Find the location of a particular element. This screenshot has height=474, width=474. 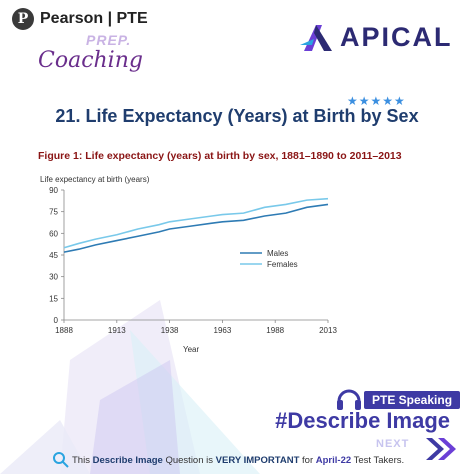

pte-speaking-badge: PTE Speaking is located at coordinates (412, 400).